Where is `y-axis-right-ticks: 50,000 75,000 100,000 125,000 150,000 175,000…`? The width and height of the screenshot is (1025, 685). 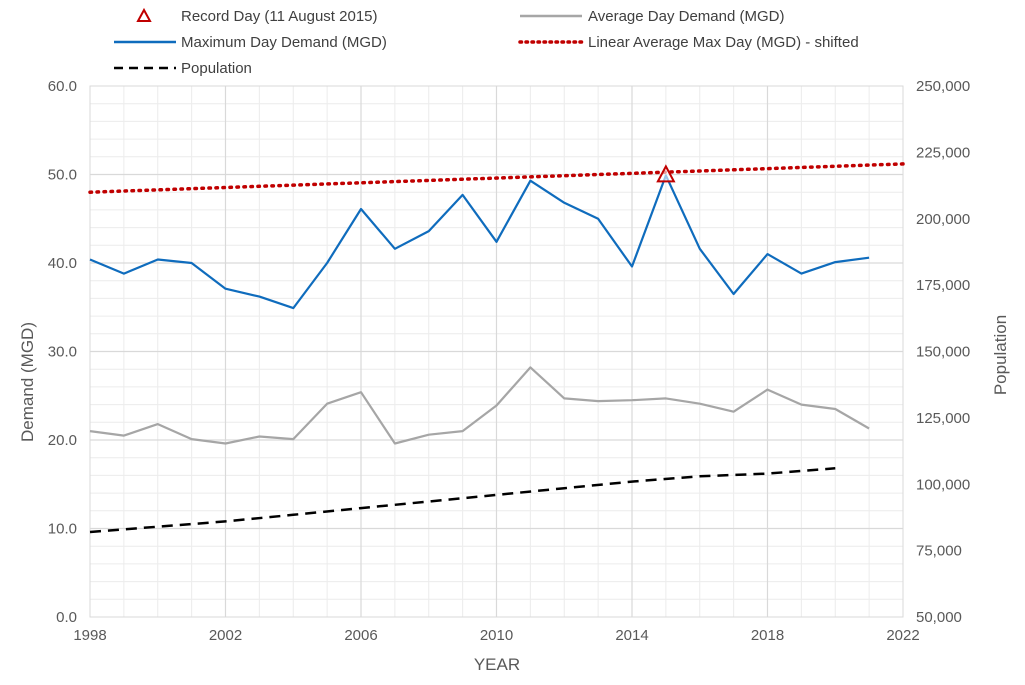 y-axis-right-ticks: 50,000 75,000 100,000 125,000 150,000 175,000… is located at coordinates (943, 352).